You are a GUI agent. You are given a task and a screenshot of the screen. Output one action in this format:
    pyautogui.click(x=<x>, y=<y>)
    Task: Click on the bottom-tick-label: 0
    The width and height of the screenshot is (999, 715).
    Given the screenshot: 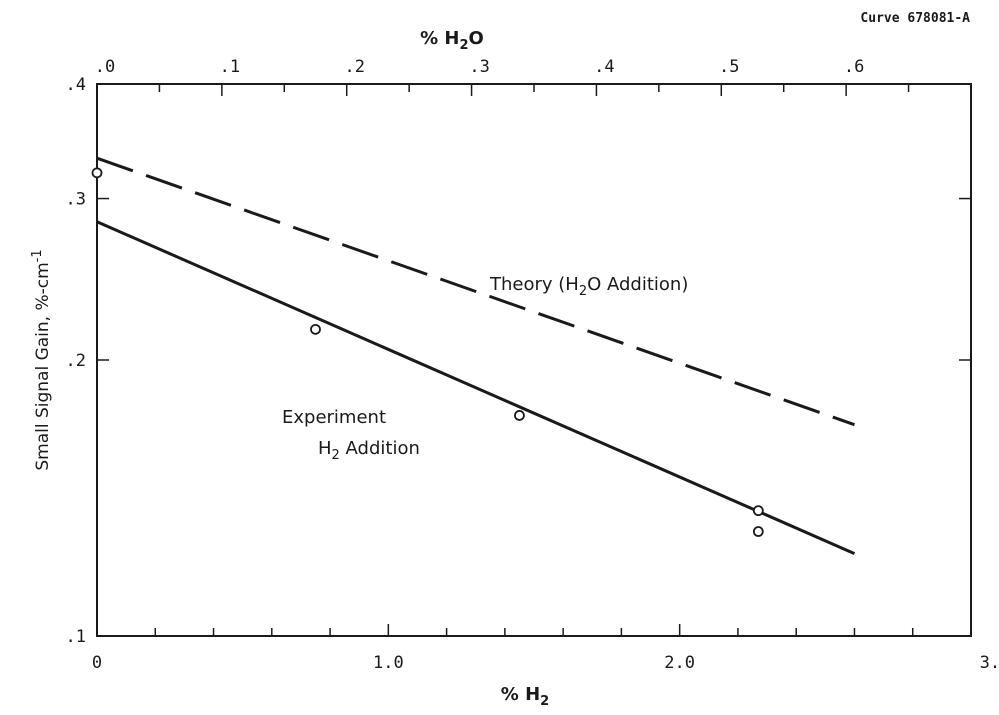 What is the action you would take?
    pyautogui.click(x=97, y=663)
    